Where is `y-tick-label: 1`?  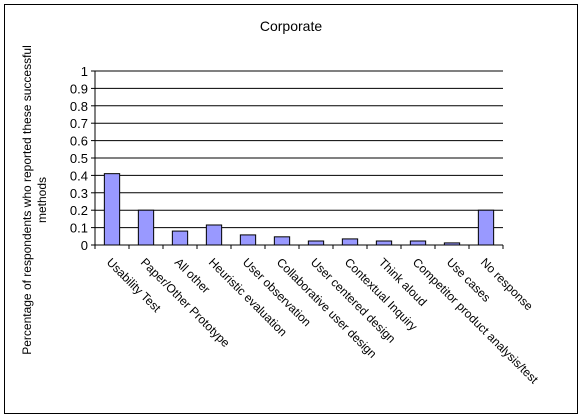 y-tick-label: 1 is located at coordinates (84, 71).